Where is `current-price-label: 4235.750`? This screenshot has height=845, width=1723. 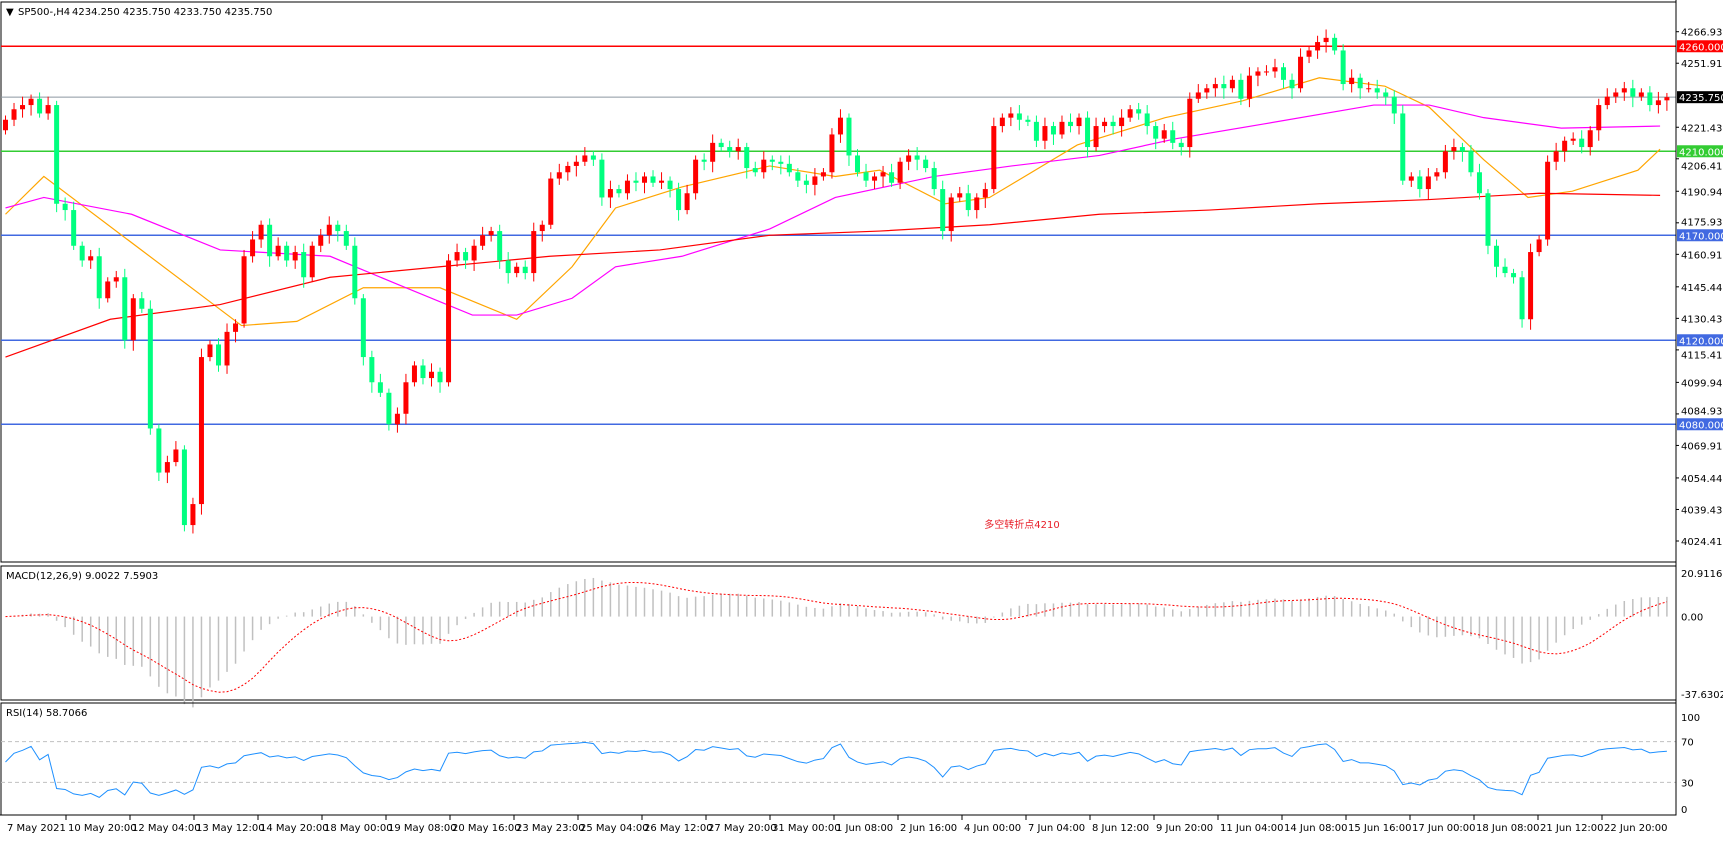 current-price-label: 4235.750 is located at coordinates (1701, 98).